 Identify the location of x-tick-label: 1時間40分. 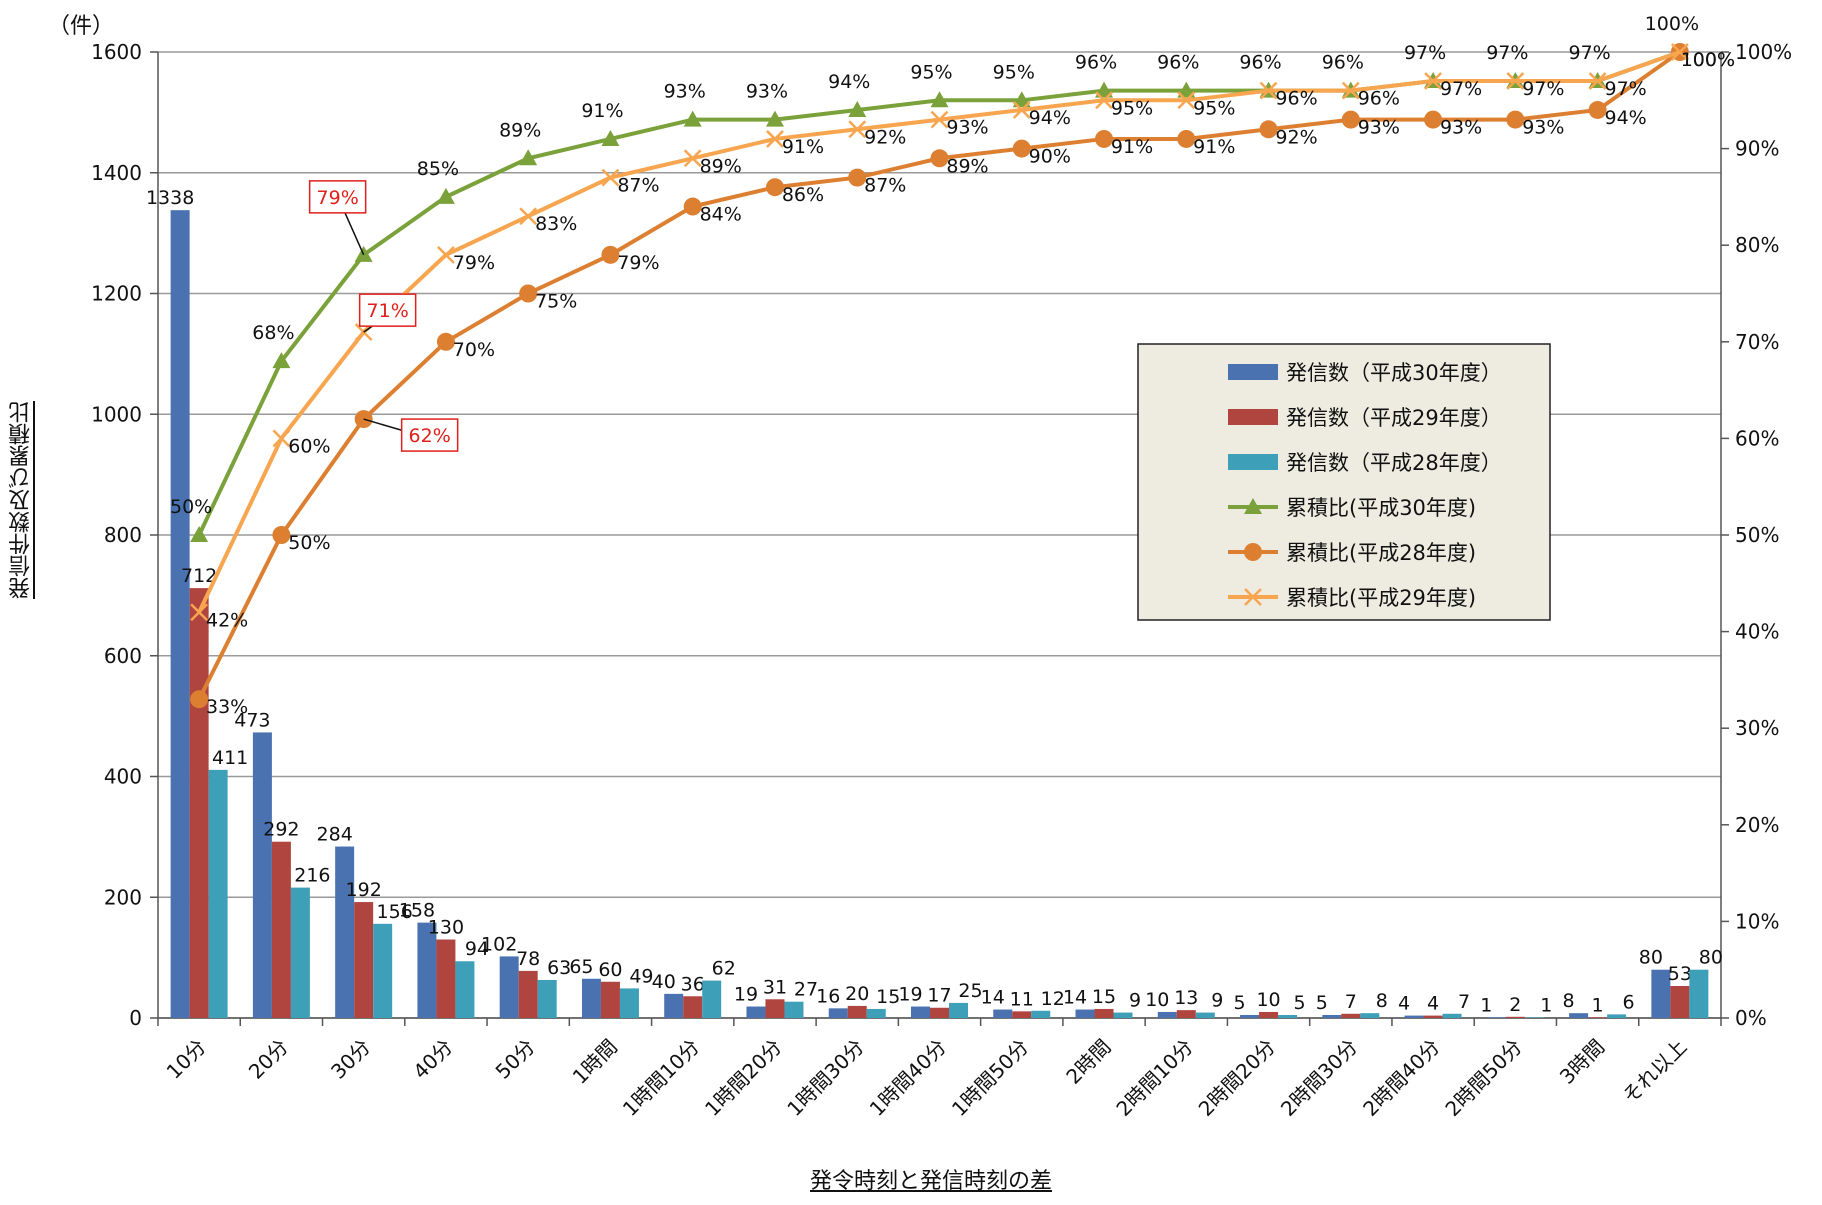
(908, 1078).